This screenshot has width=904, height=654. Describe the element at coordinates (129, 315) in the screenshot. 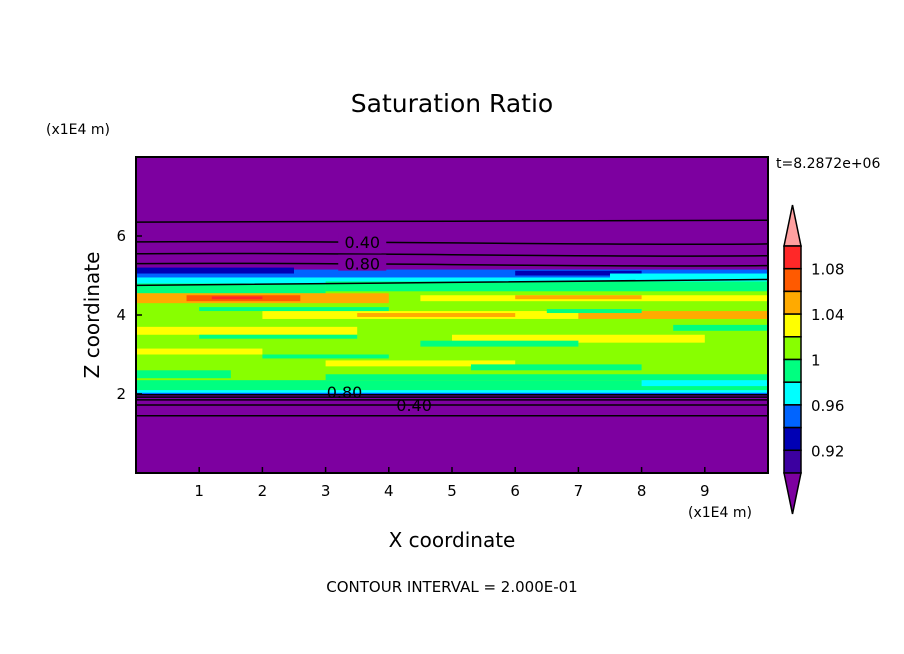

I see `y-axis: 2 4 6` at that location.